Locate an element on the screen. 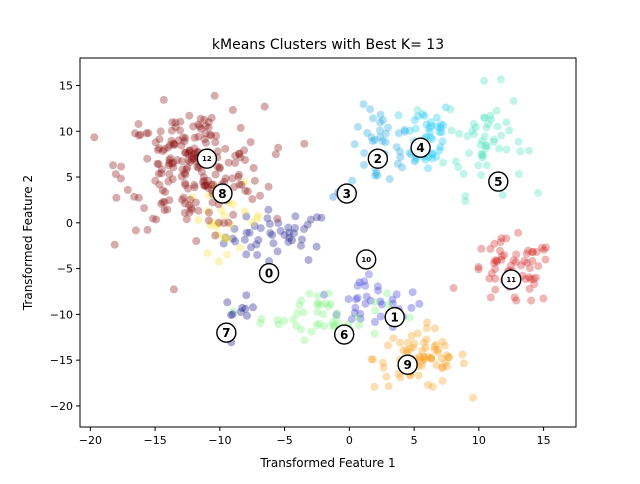  x-tick-label: −20 is located at coordinates (90, 440).